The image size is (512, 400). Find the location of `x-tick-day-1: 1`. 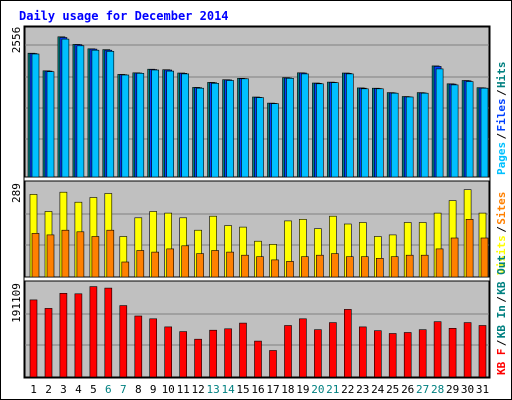

x-tick-day-1: 1 is located at coordinates (33, 389).